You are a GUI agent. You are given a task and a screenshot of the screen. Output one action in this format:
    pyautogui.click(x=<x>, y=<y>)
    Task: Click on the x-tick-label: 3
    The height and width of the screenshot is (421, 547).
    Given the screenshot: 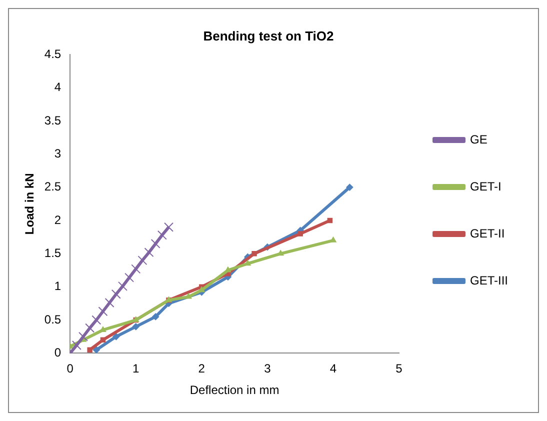 What is the action you would take?
    pyautogui.click(x=268, y=369)
    